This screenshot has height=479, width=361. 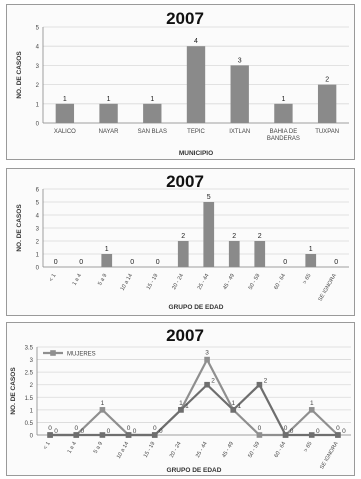 What do you see at coordinates (283, 139) in the screenshot?
I see `x-tick-label-line: BANDERAS` at bounding box center [283, 139].